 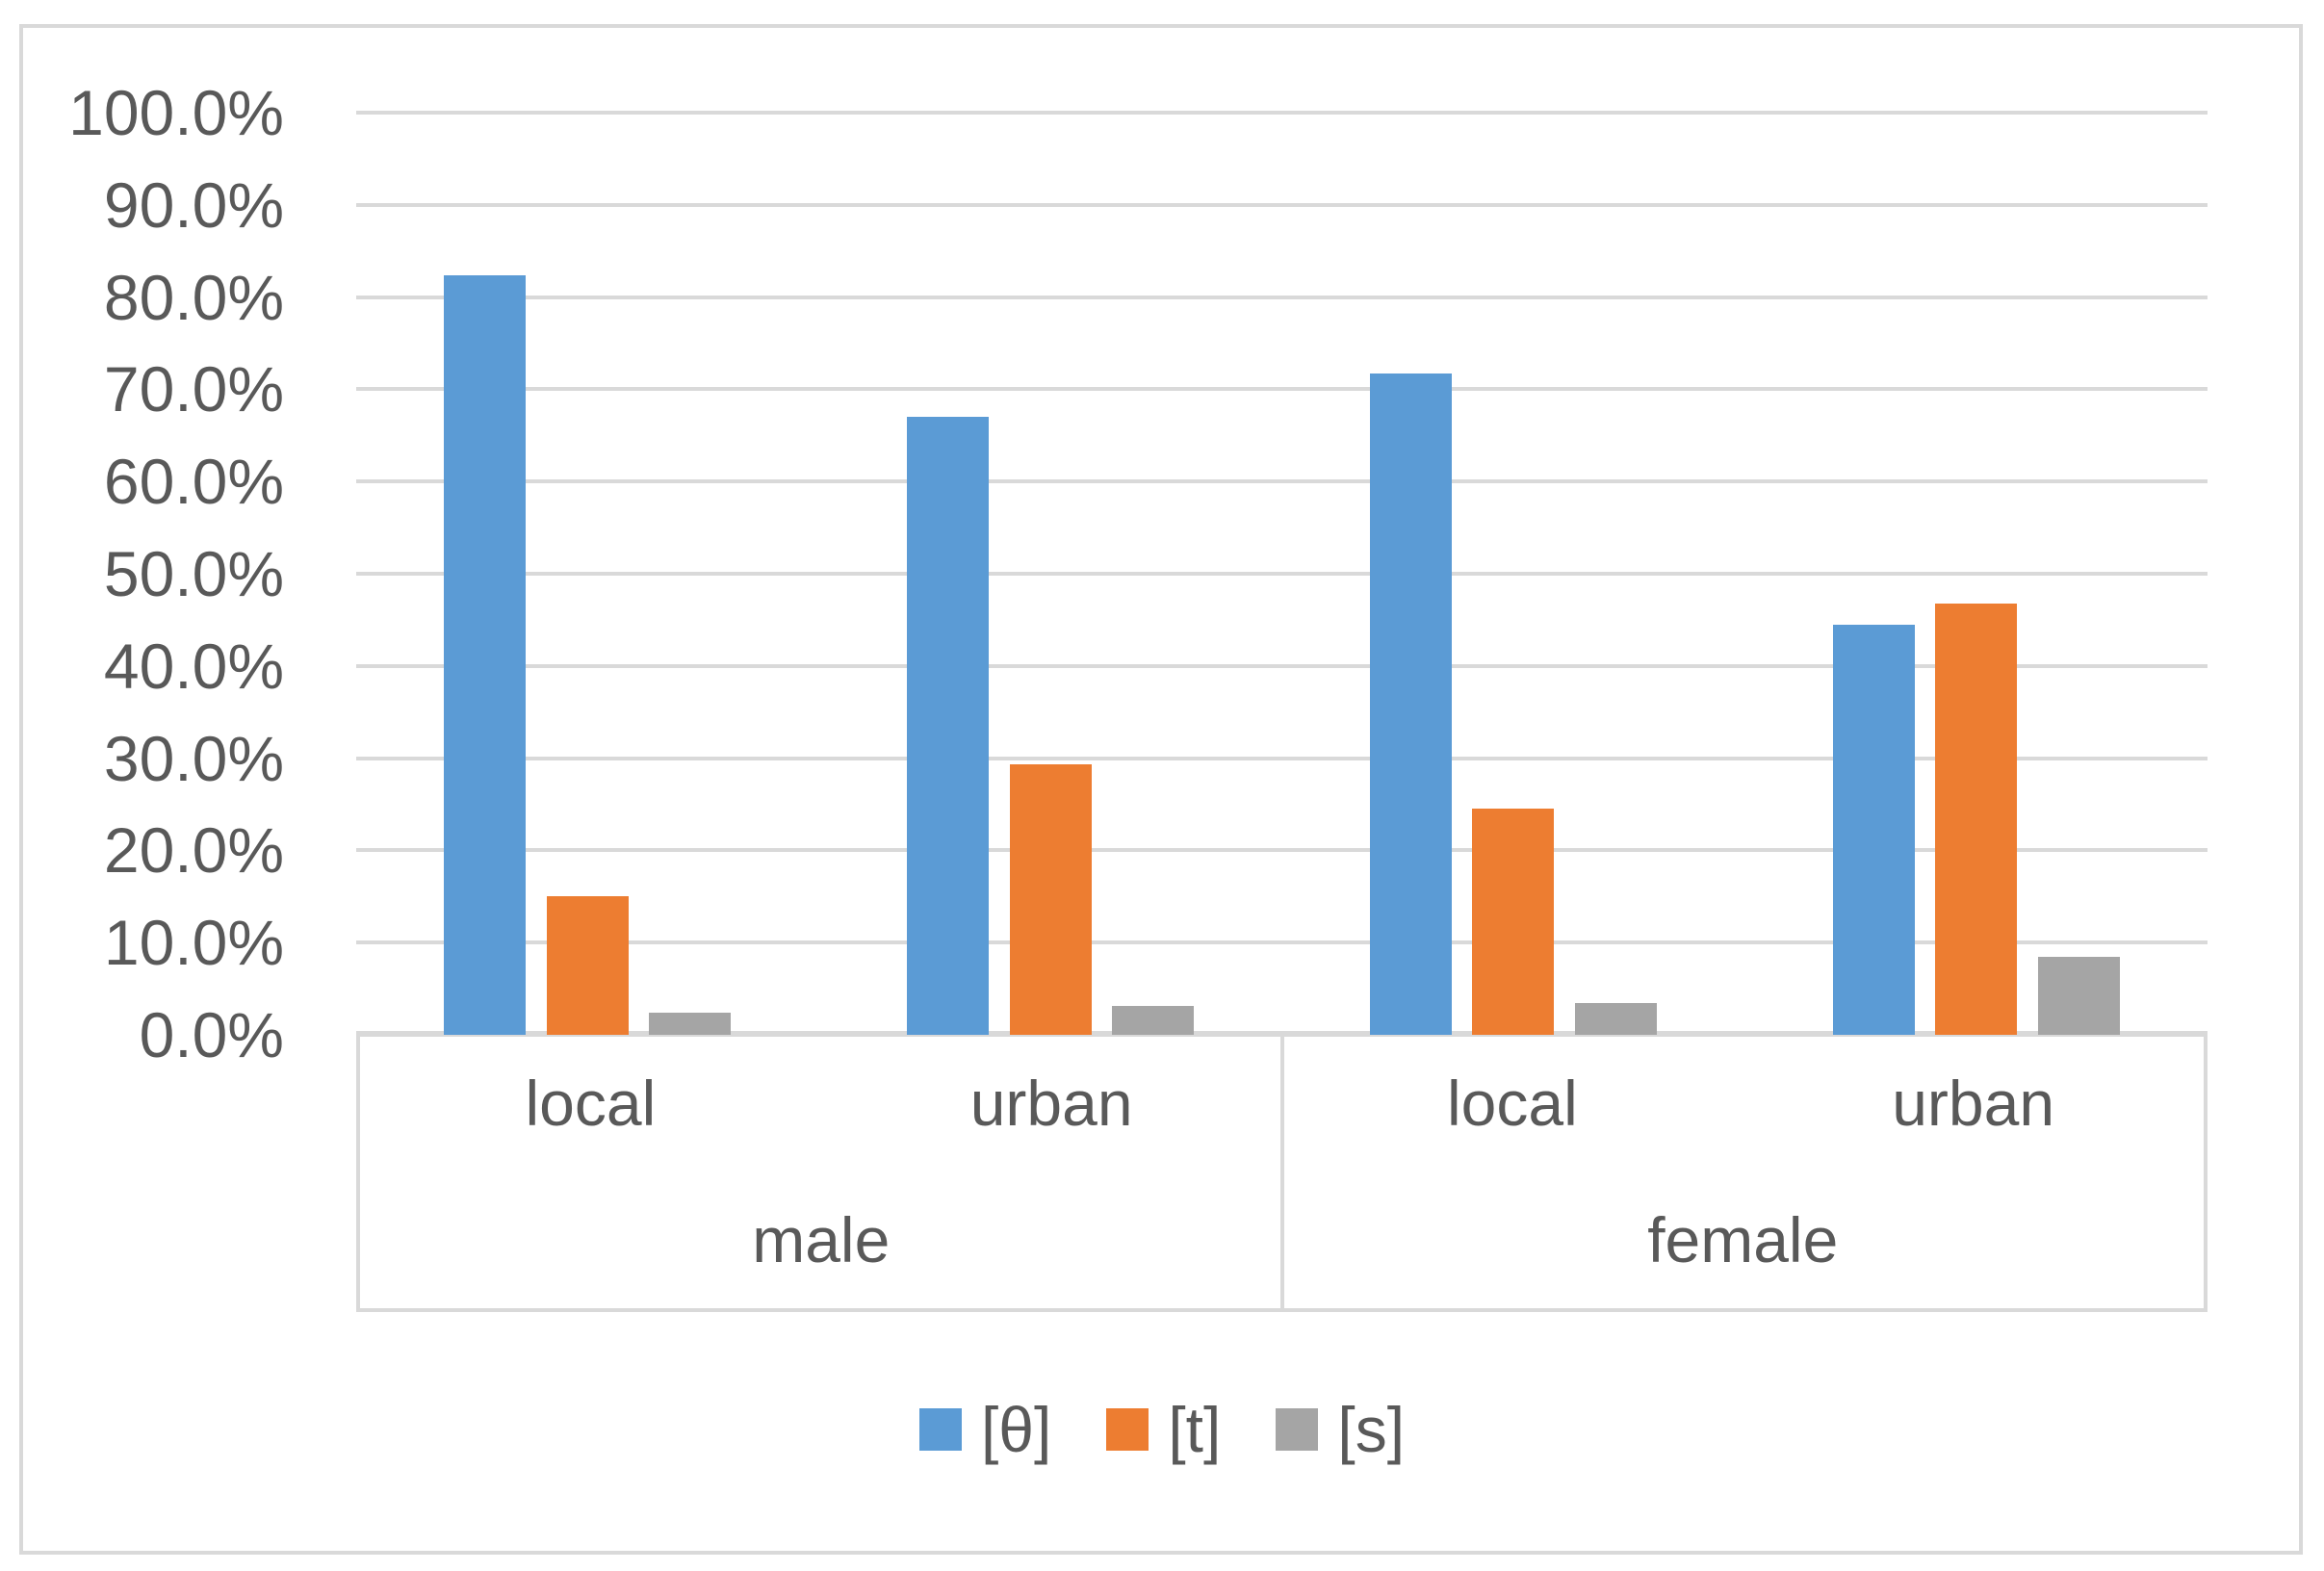 What do you see at coordinates (211, 1034) in the screenshot?
I see `y-tick-label-0: 0.0%` at bounding box center [211, 1034].